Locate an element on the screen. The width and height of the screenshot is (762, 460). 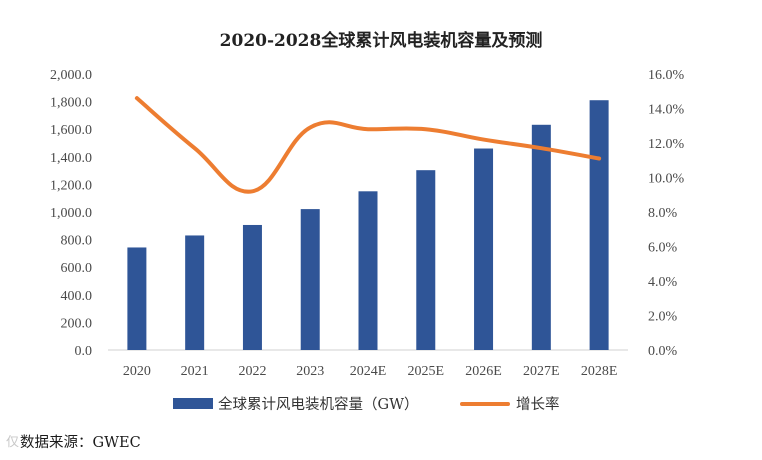
left-tick-label: 1,000.0 is located at coordinates (71, 213).